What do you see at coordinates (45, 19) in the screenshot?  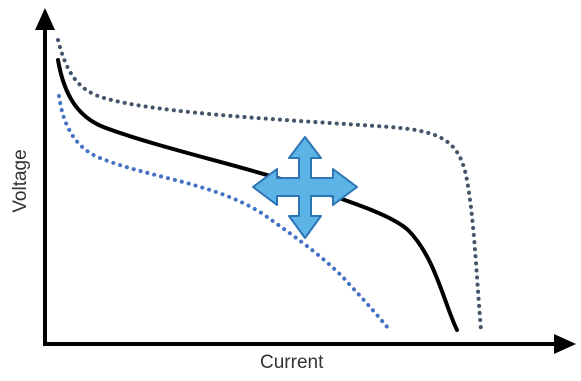 I see `y-axis-arrowhead` at bounding box center [45, 19].